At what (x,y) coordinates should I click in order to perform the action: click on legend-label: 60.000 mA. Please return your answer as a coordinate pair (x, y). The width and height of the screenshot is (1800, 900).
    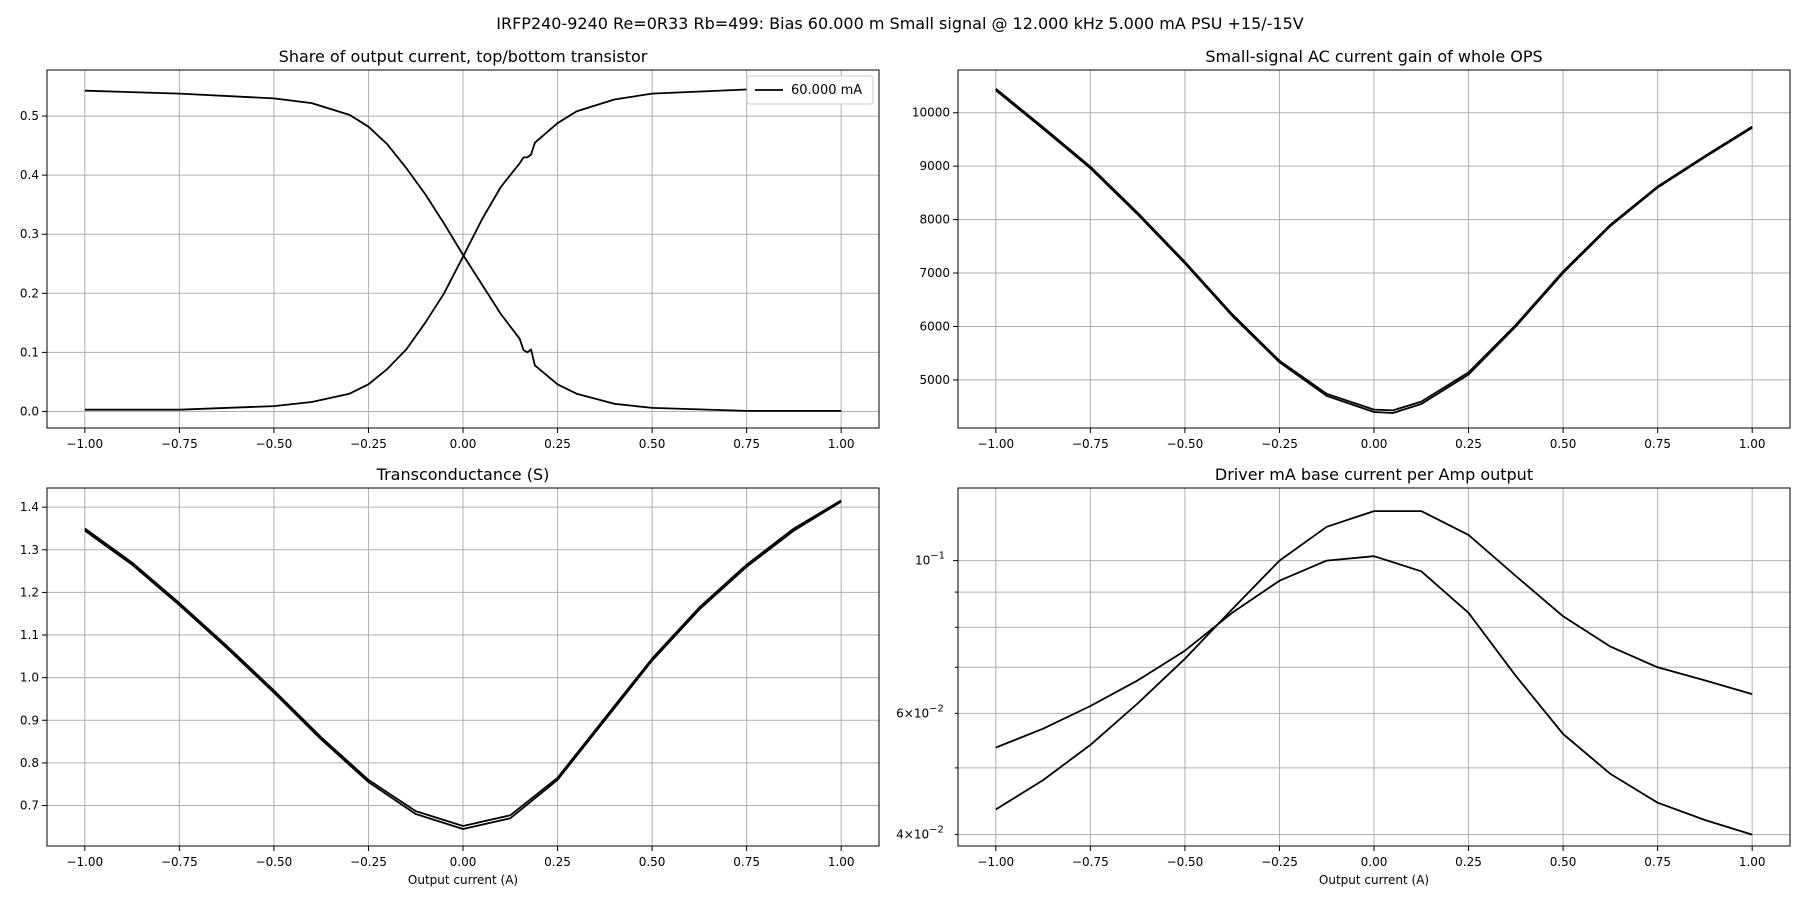
    Looking at the image, I should click on (826, 90).